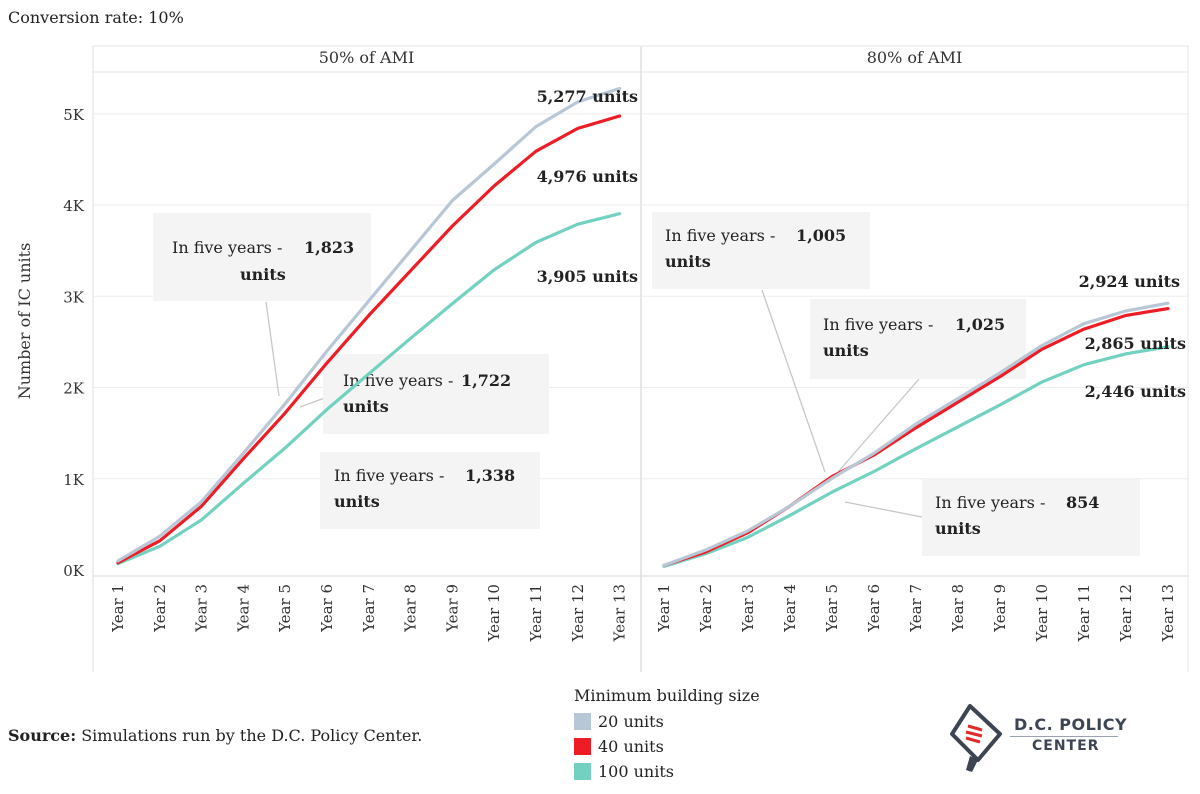  I want to click on y-tick-label: 2K, so click(74, 389).